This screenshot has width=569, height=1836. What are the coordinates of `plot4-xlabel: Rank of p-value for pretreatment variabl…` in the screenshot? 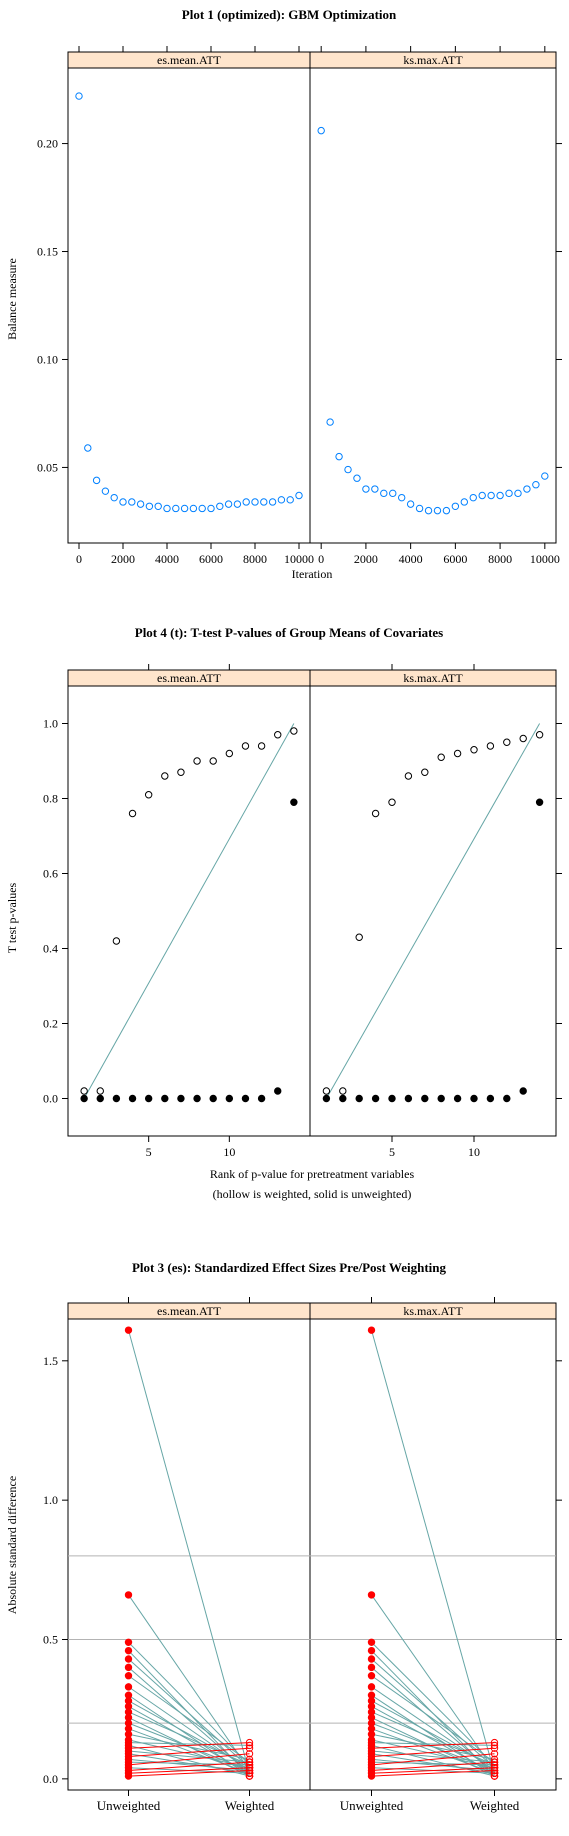 It's located at (312, 1174).